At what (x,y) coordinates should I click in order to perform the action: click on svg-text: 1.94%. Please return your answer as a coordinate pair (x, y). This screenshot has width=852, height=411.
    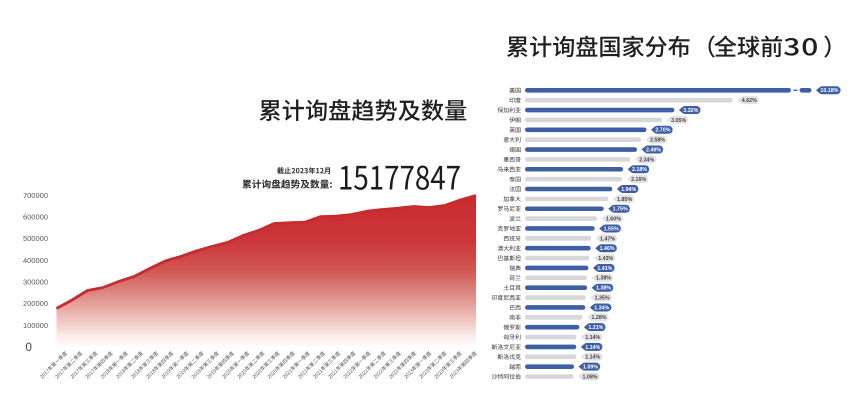
    Looking at the image, I should click on (628, 190).